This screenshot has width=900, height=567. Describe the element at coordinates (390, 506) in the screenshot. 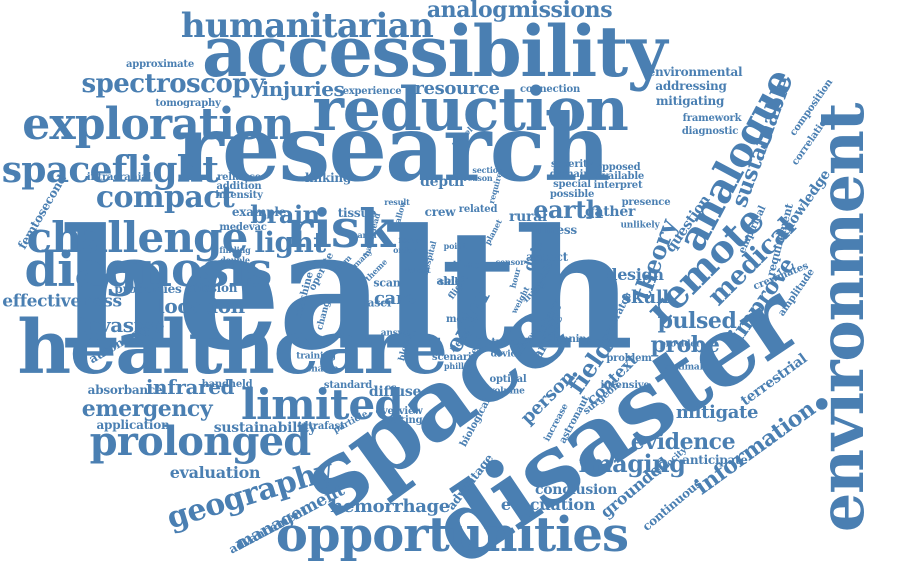

I see `word-hemorrhage: hemorrhage` at that location.